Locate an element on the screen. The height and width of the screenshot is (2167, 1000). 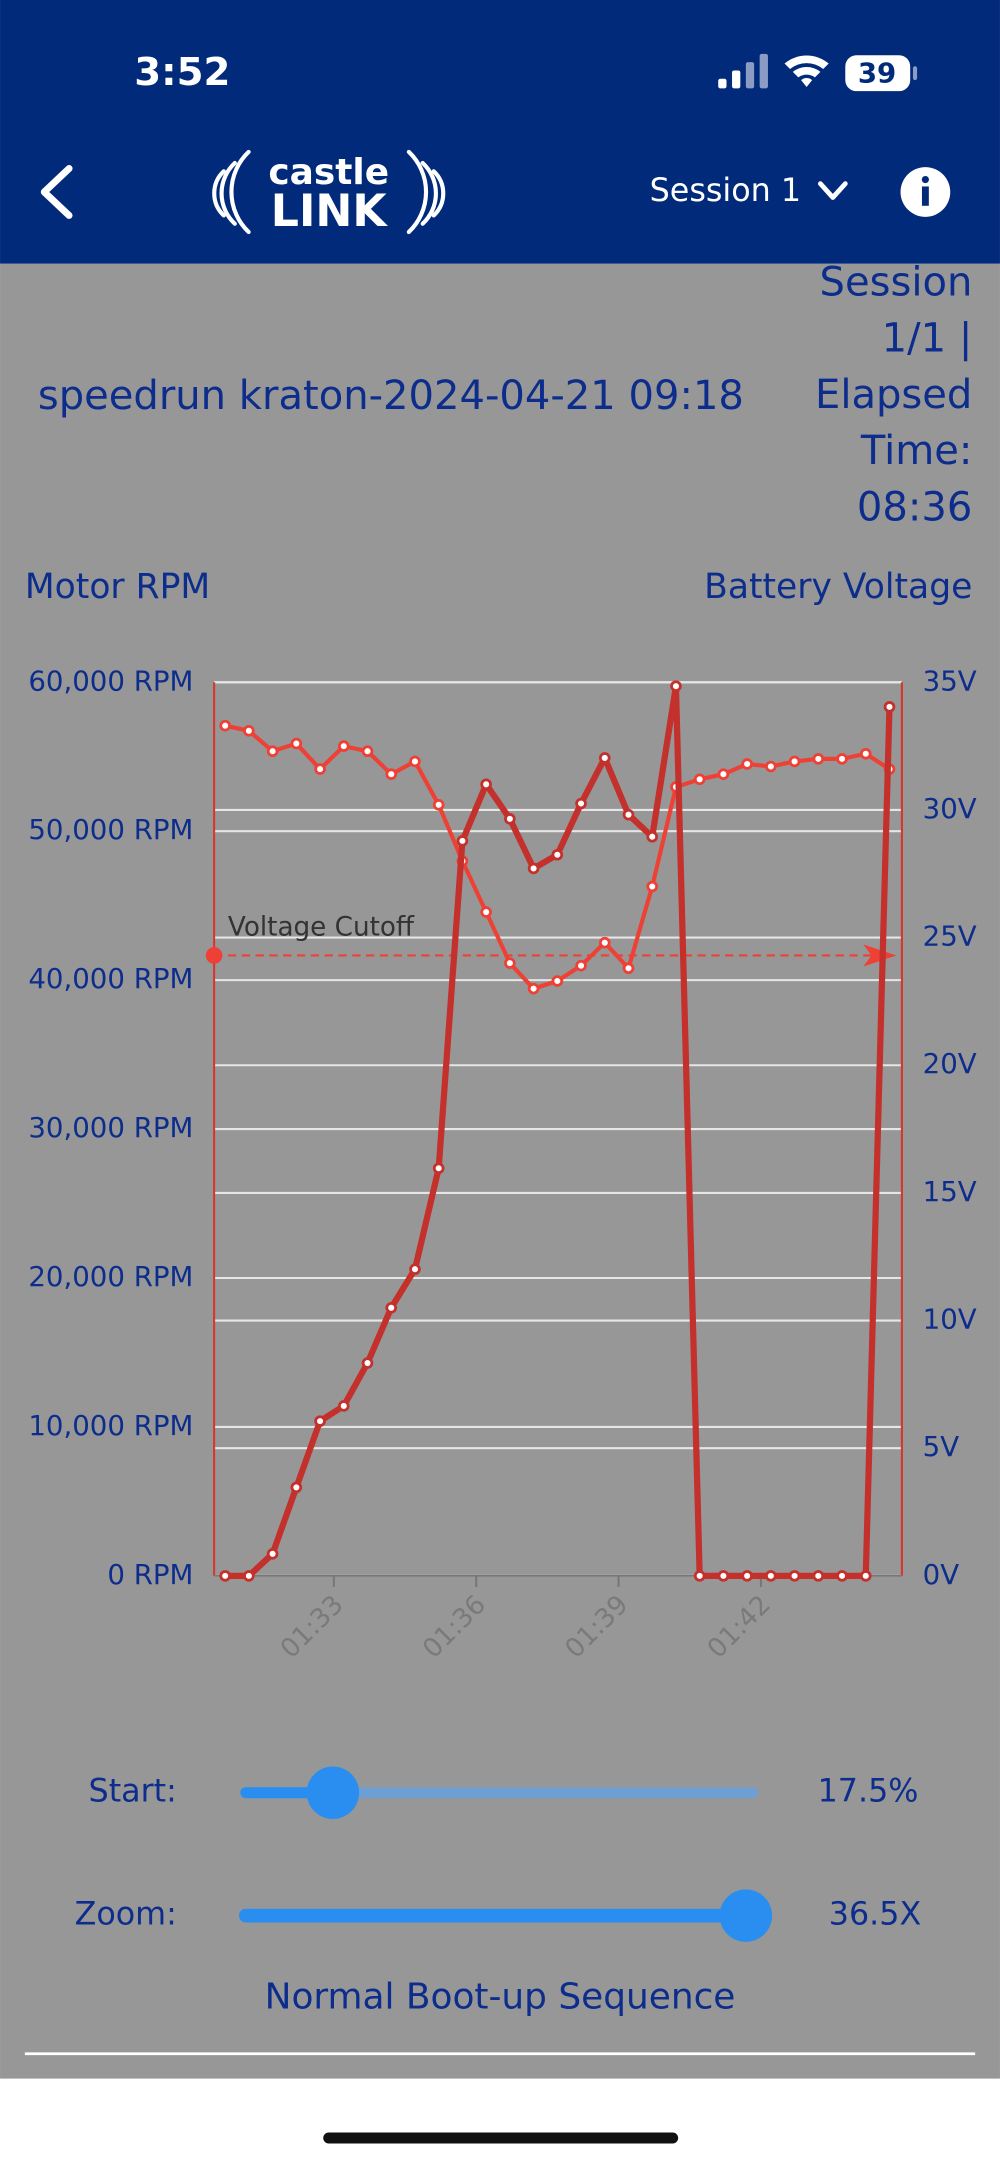
session-info-line: 1/1 | is located at coordinates (927, 339).